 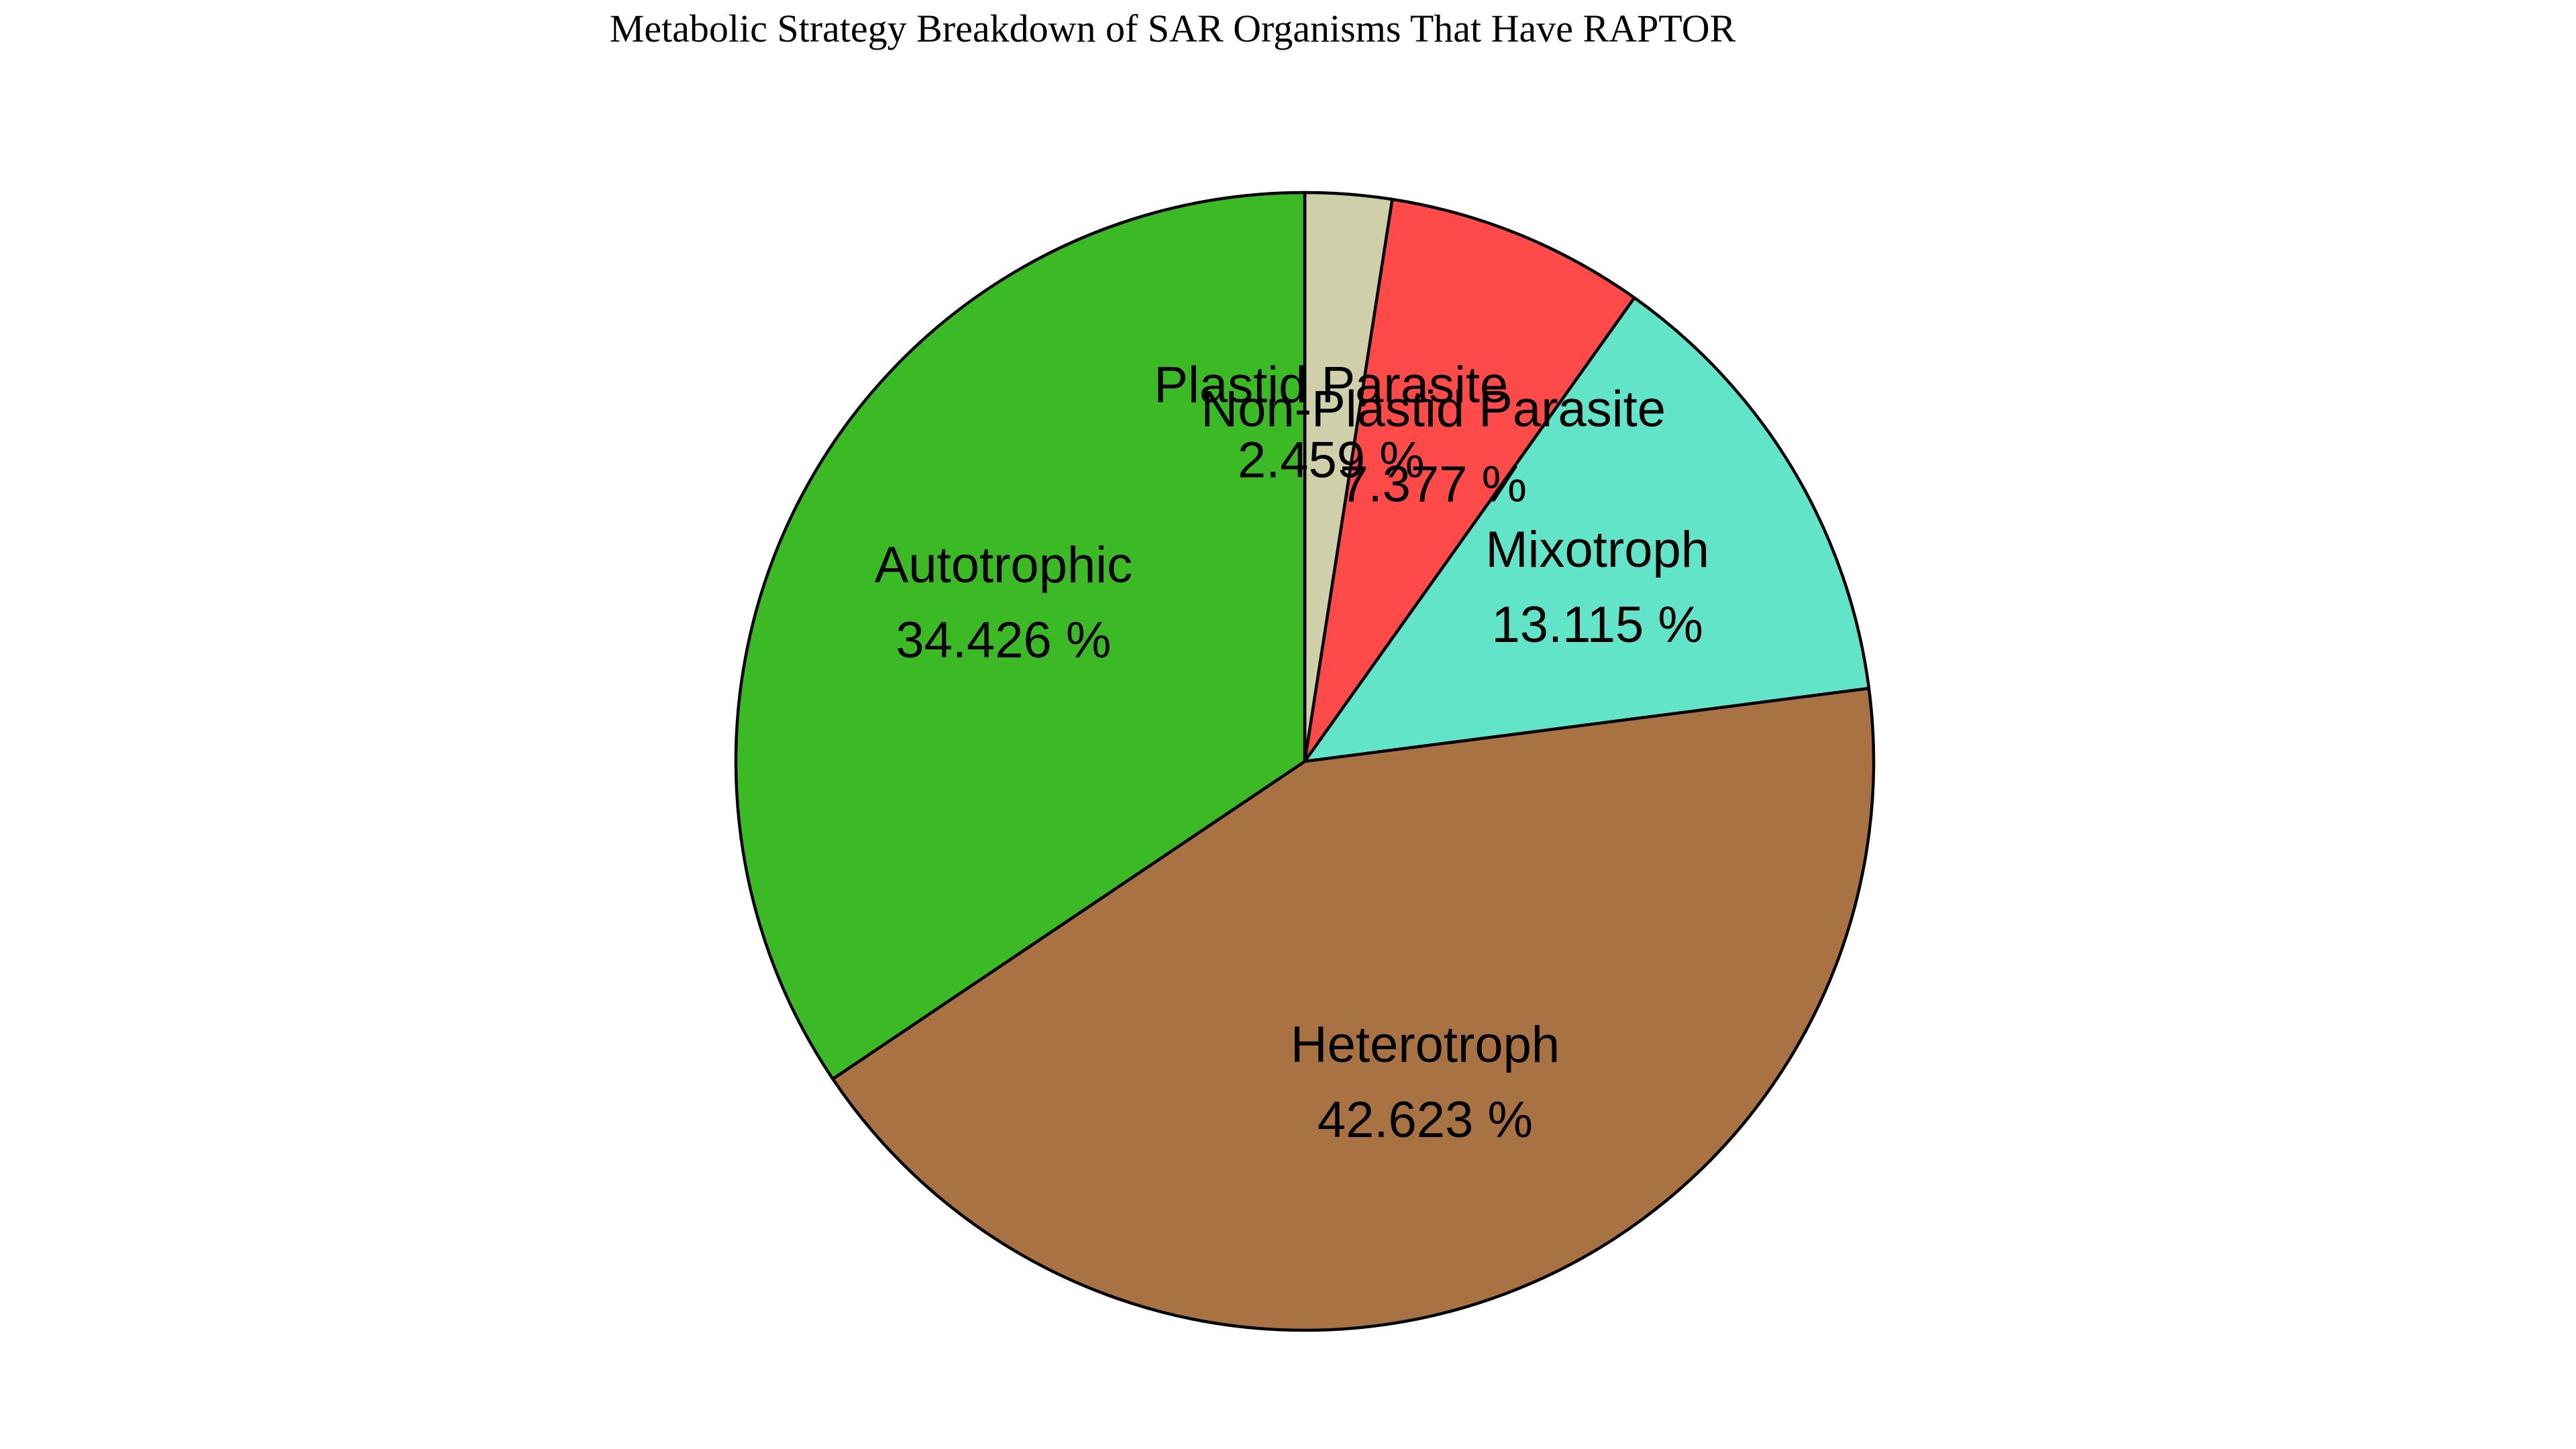 I want to click on pie-slice-non-plastid-parasite, so click(x=1469, y=480).